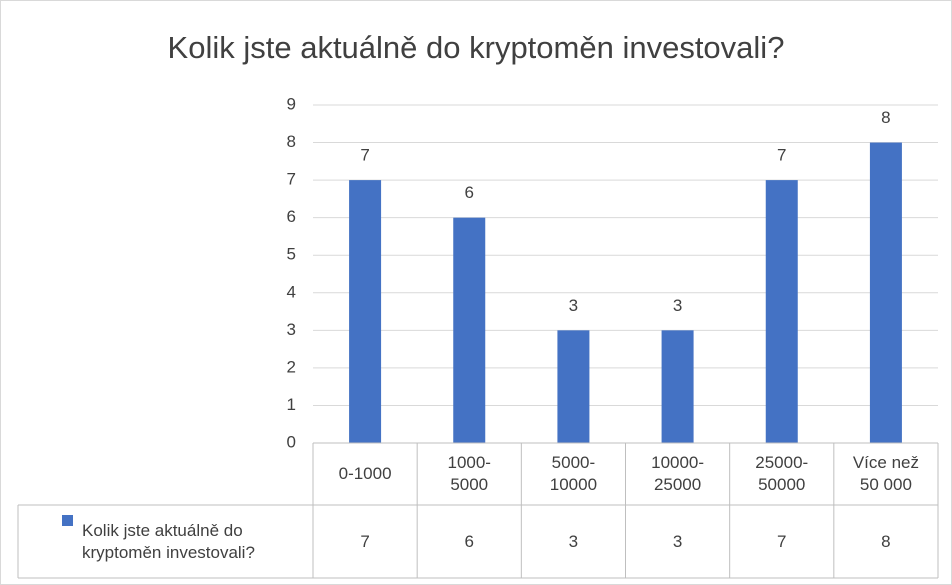 This screenshot has height=585, width=952. Describe the element at coordinates (886, 541) in the screenshot. I see `table-value: 8` at that location.